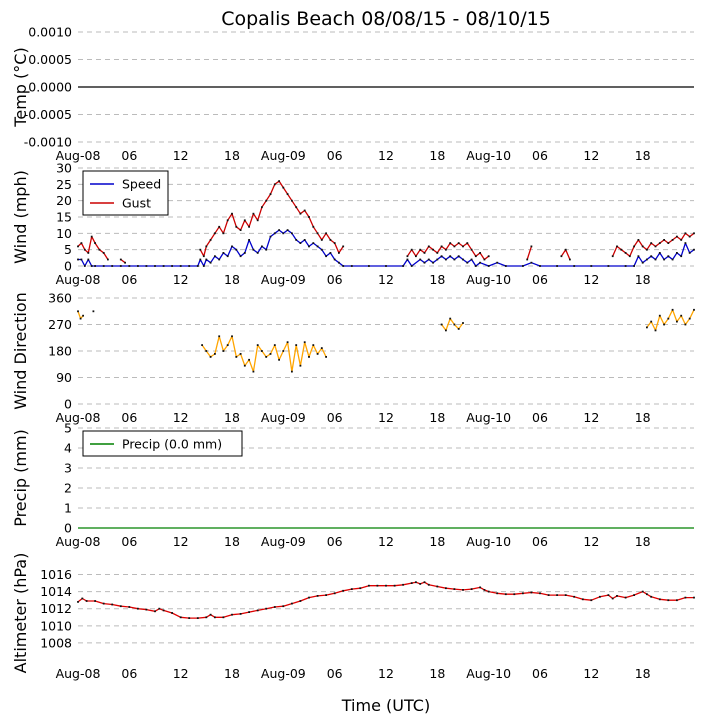 Image resolution: width=705 pixels, height=725 pixels. I want to click on legend-label: Speed, so click(141, 184).